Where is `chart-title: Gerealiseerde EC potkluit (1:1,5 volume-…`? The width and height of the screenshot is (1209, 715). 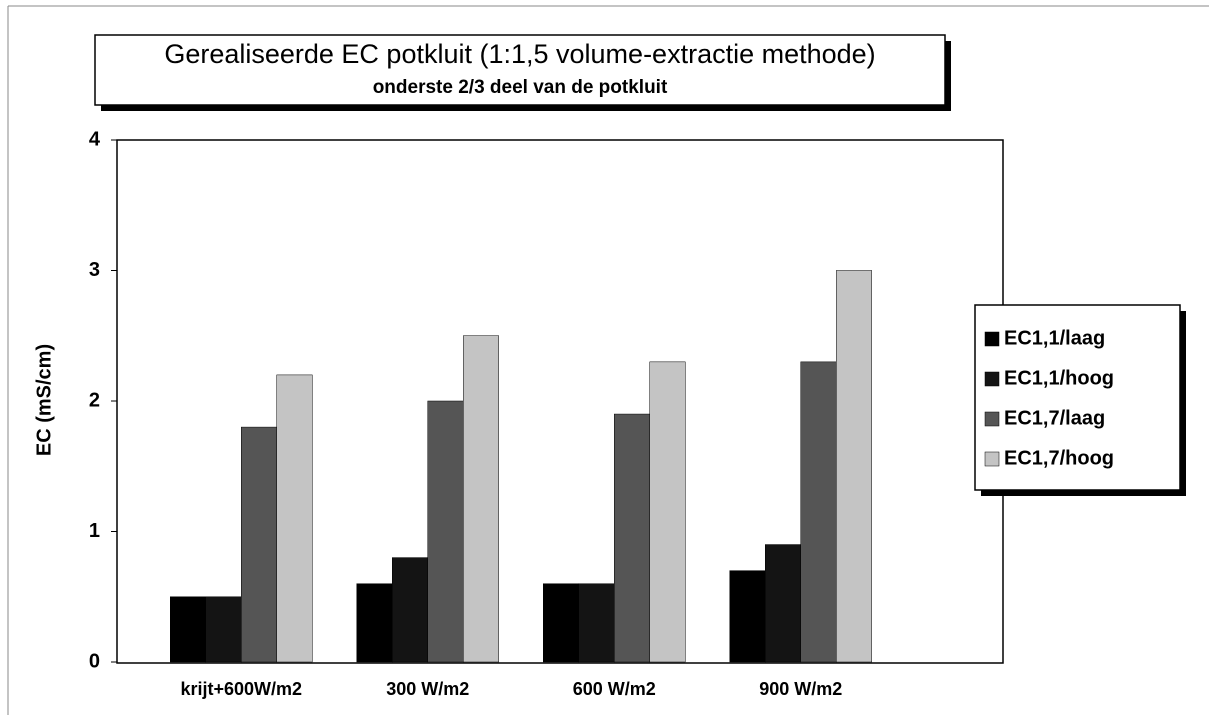 chart-title: Gerealiseerde EC potkluit (1:1,5 volume-… is located at coordinates (519, 54).